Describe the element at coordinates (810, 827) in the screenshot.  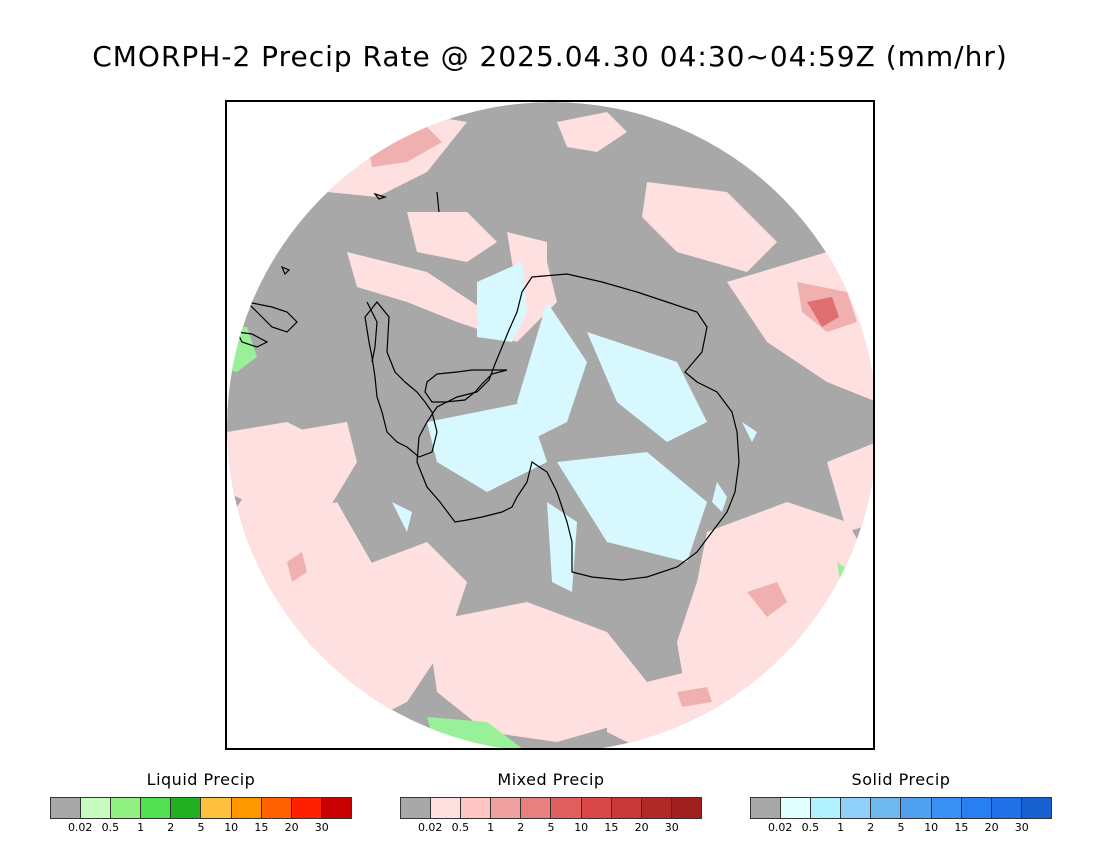
I see `legend-solid-tick-label: 0.5` at that location.